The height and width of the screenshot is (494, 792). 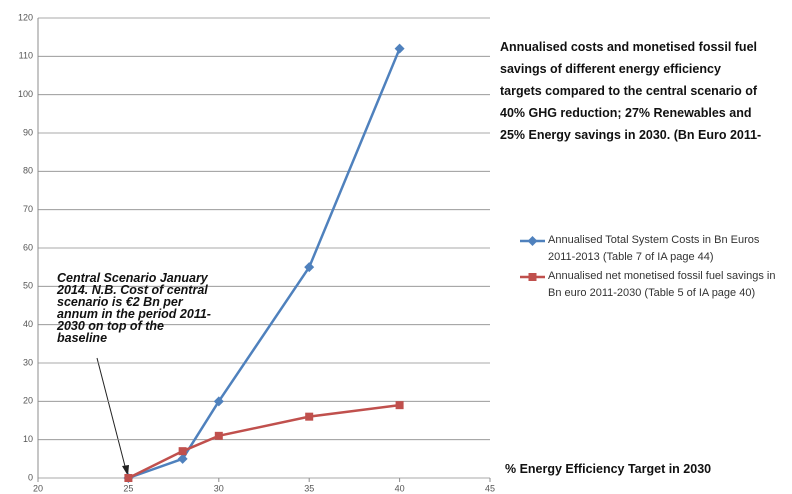 What do you see at coordinates (125, 470) in the screenshot?
I see `arrow-head` at bounding box center [125, 470].